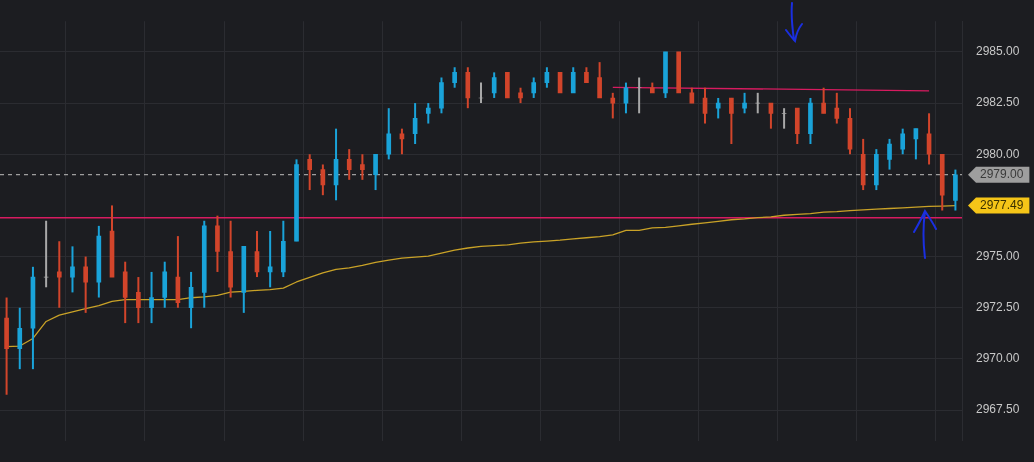 This screenshot has height=462, width=1034. Describe the element at coordinates (998, 102) in the screenshot. I see `y-tick-label: 2982.50` at that location.